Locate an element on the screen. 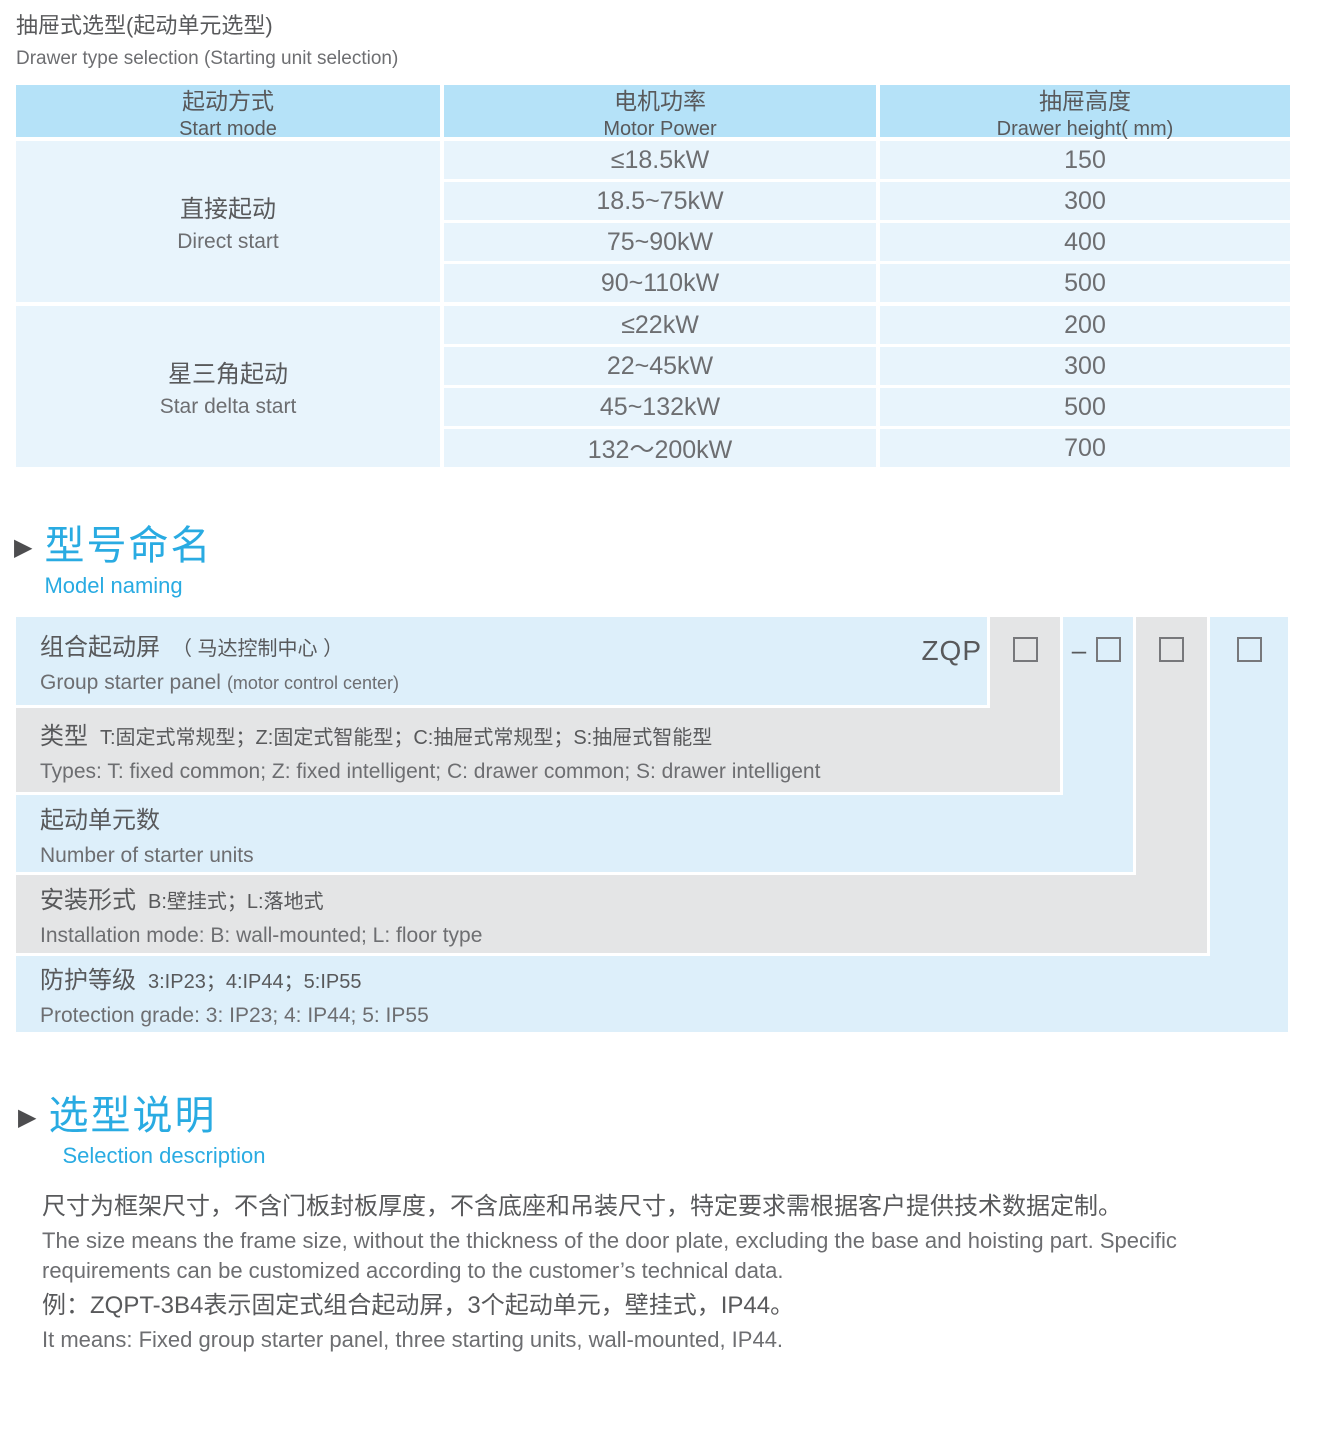 This screenshot has width=1322, height=1436. motor-power-cell: 75~90kW is located at coordinates (660, 242).